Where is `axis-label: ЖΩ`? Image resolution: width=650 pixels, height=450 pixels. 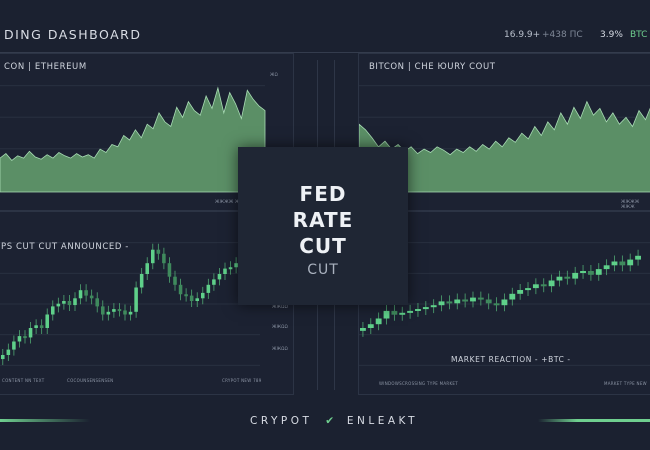
axis-label: ЖΩ is located at coordinates (274, 74).